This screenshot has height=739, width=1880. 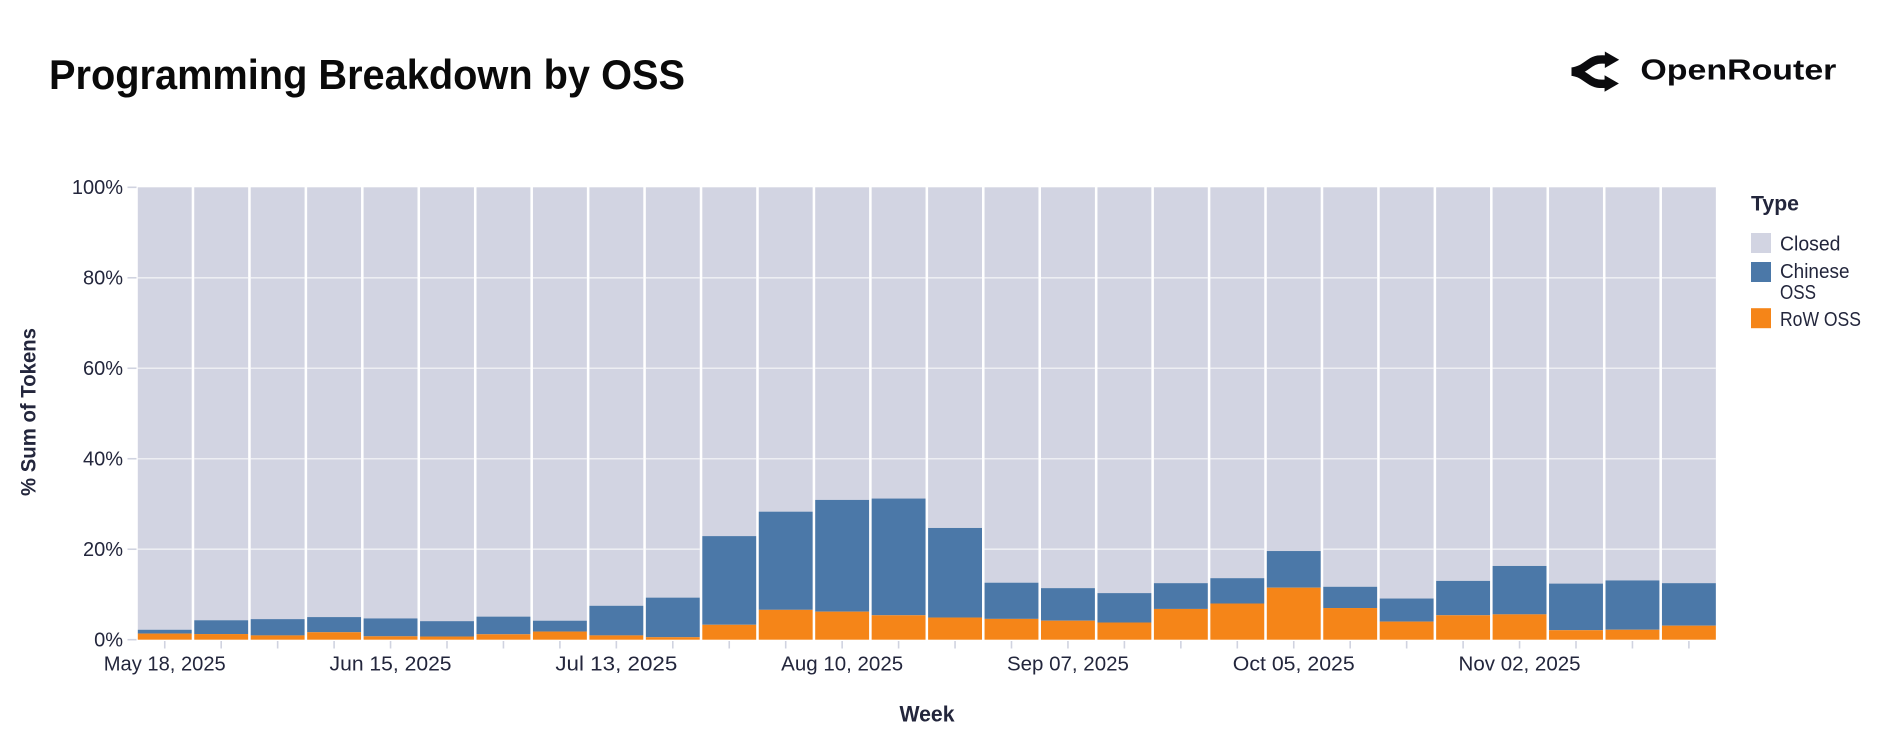 What do you see at coordinates (103, 279) in the screenshot?
I see `svg-text: 80%` at bounding box center [103, 279].